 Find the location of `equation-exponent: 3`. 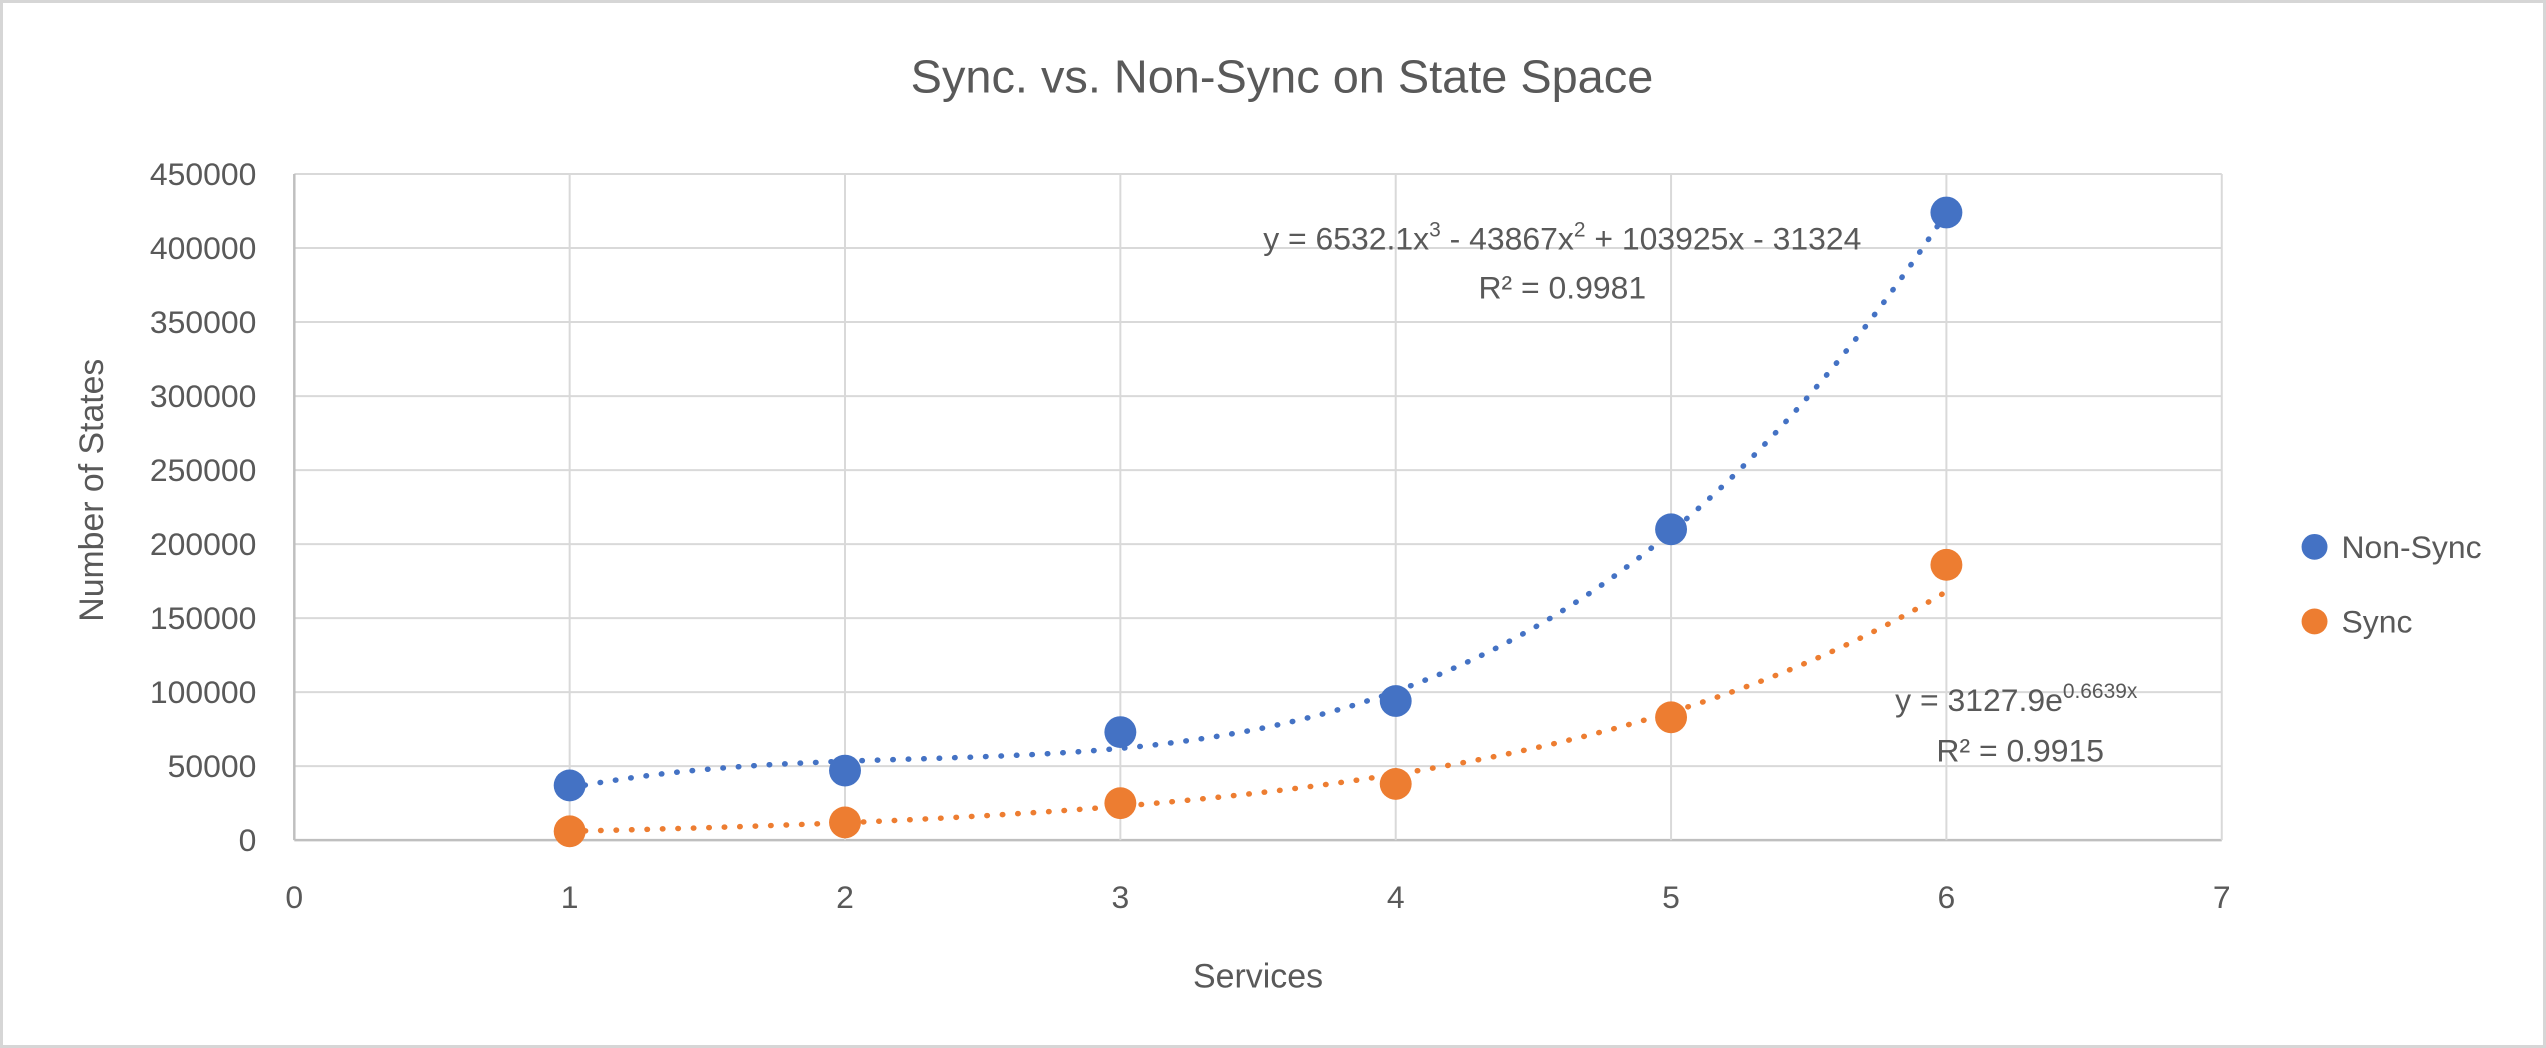

equation-exponent: 3 is located at coordinates (1435, 230).